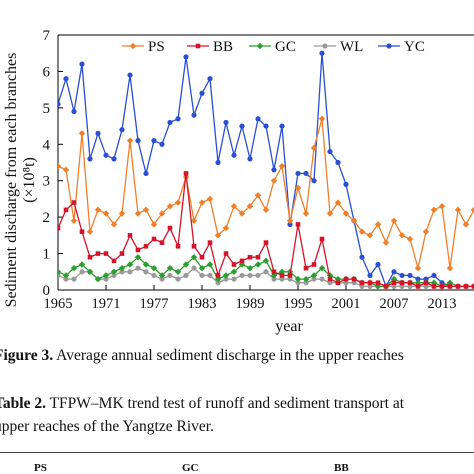 This screenshot has width=474, height=474. I want to click on x-tick-label: 1977, so click(154, 304).